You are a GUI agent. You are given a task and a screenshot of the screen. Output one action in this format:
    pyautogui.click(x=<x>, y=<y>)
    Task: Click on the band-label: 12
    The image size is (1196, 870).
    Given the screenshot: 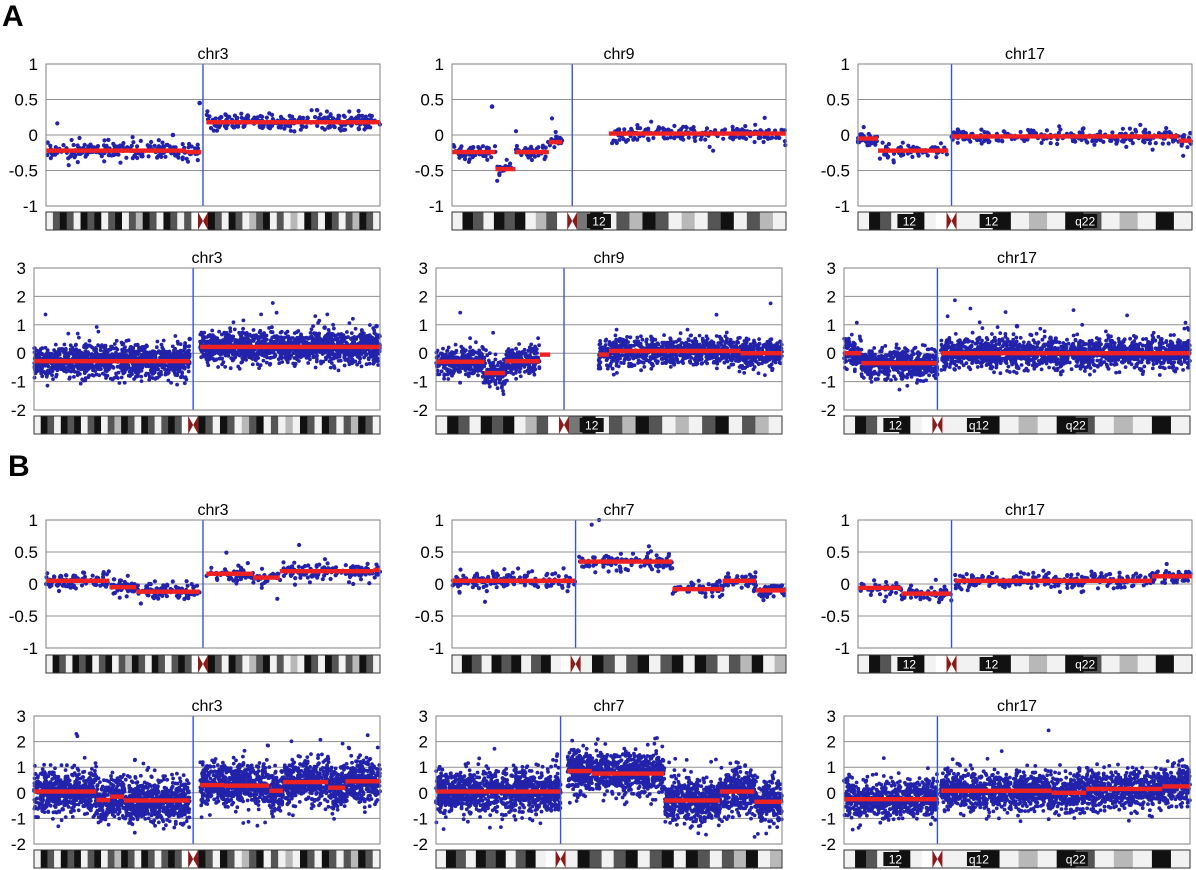 What is the action you would take?
    pyautogui.click(x=992, y=222)
    